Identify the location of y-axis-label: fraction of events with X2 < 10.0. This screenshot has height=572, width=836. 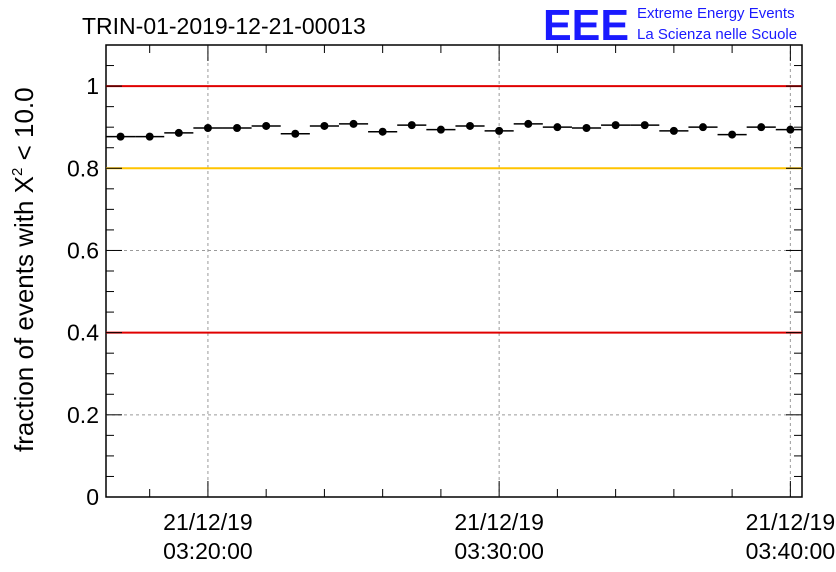
(24, 269).